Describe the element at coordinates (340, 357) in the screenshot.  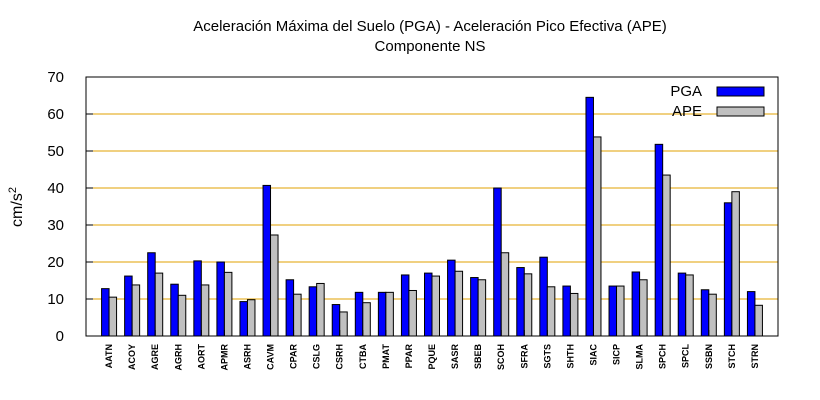
I see `x-tick-label-csrh: CSRH` at that location.